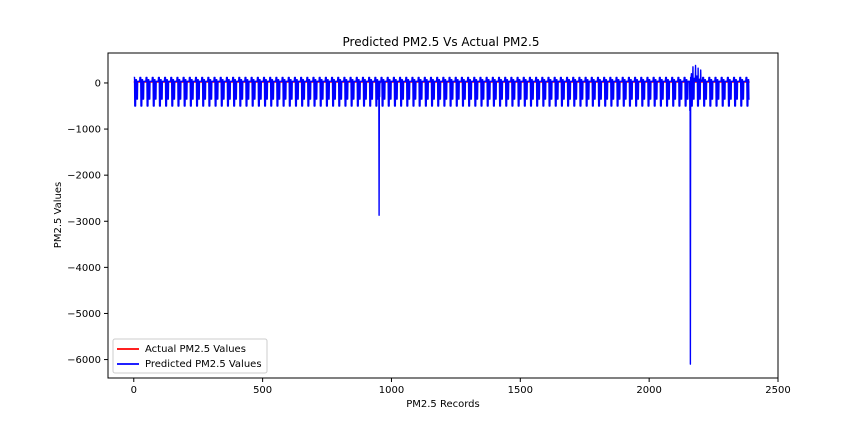  Describe the element at coordinates (203, 364) in the screenshot. I see `legend-label-predicted: Predicted PM2.5 Values` at that location.